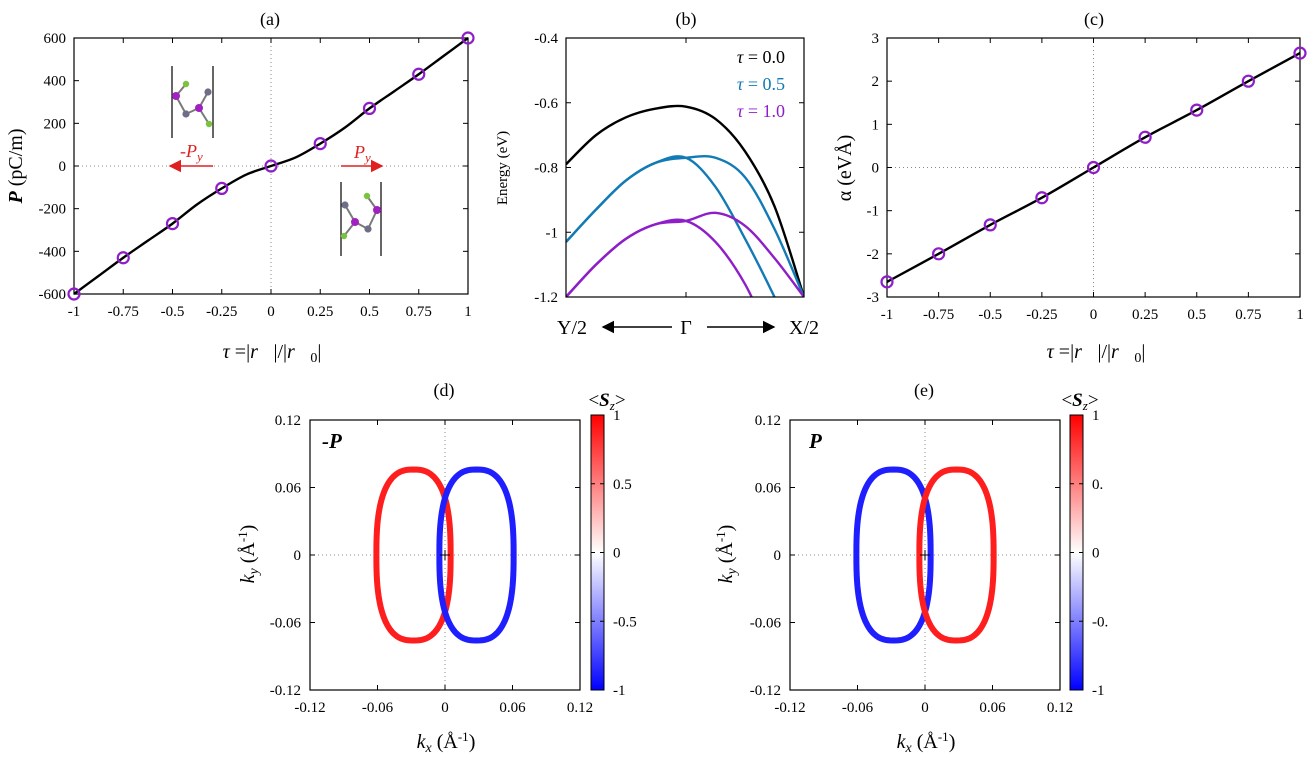 Image resolution: width=1313 pixels, height=763 pixels. Describe the element at coordinates (804, 328) in the screenshot. I see `b-xlabel-right: X/2` at that location.